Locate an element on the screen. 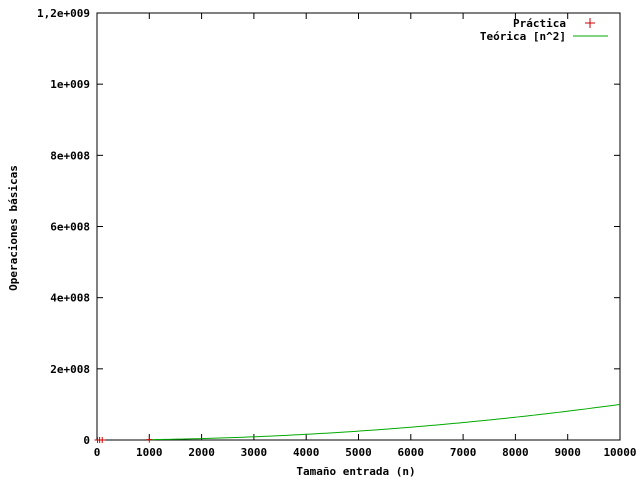 The height and width of the screenshot is (480, 640). series-layer is located at coordinates (357, 423).